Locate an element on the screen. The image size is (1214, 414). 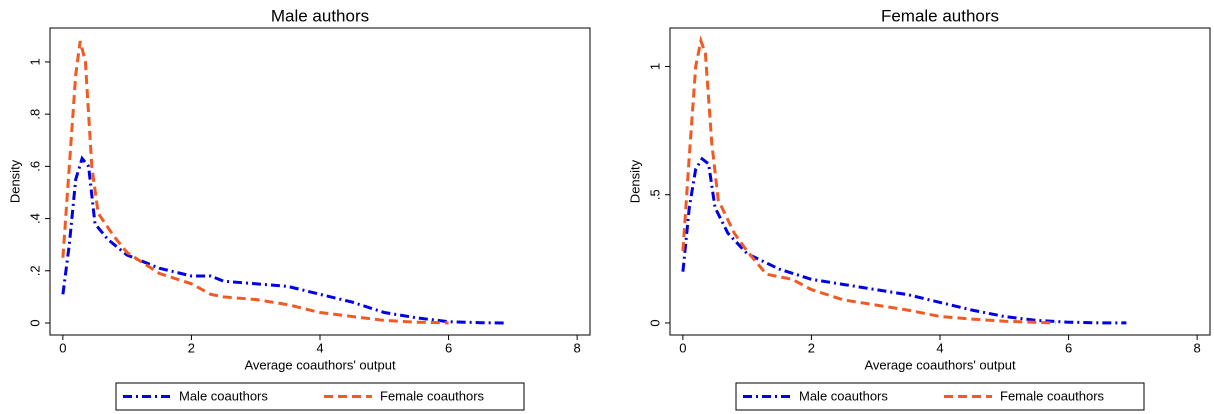
y-tick-label: .2 is located at coordinates (34, 270).